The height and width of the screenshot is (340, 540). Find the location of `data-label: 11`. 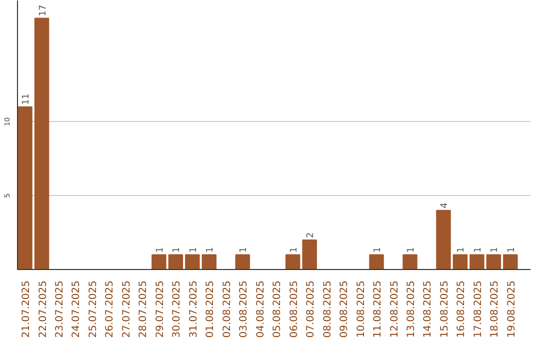

data-label: 11 is located at coordinates (27, 99).